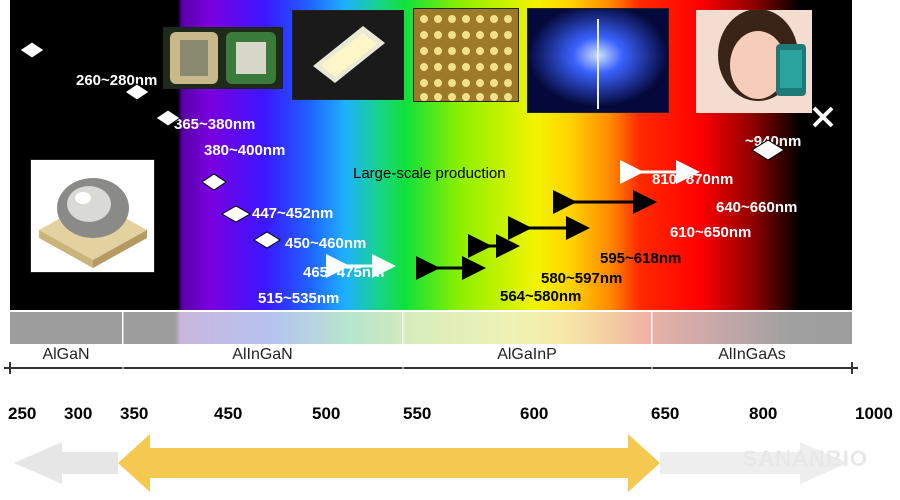 The width and height of the screenshot is (900, 500). I want to click on material-label: AlGaN, so click(66, 354).